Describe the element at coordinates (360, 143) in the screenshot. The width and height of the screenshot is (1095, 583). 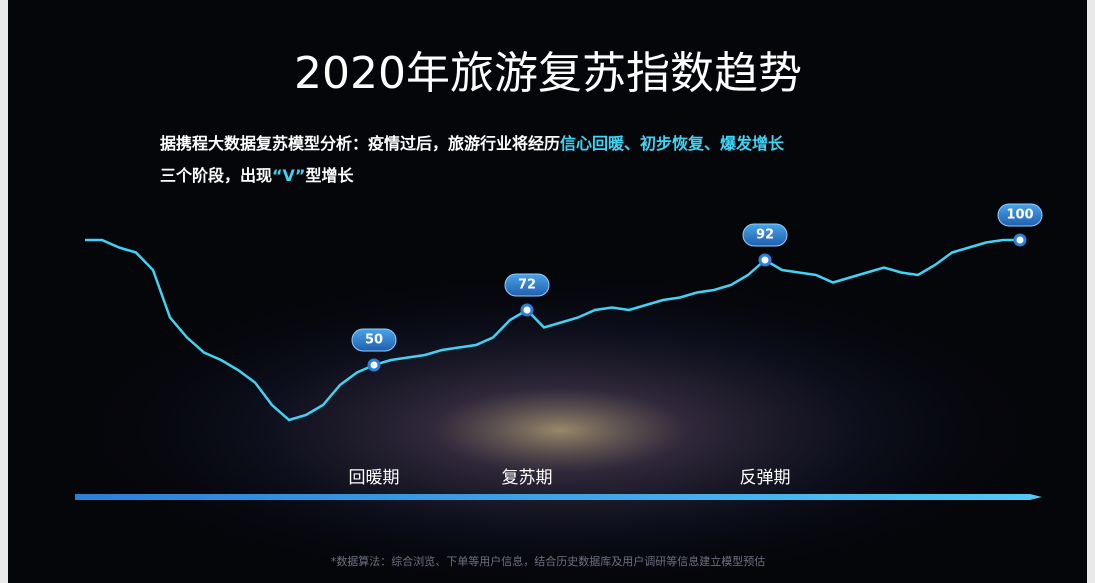
I see `subtitle-text: 据携程大数据复苏模型分析：疫情过后，旅游行业将经历` at that location.